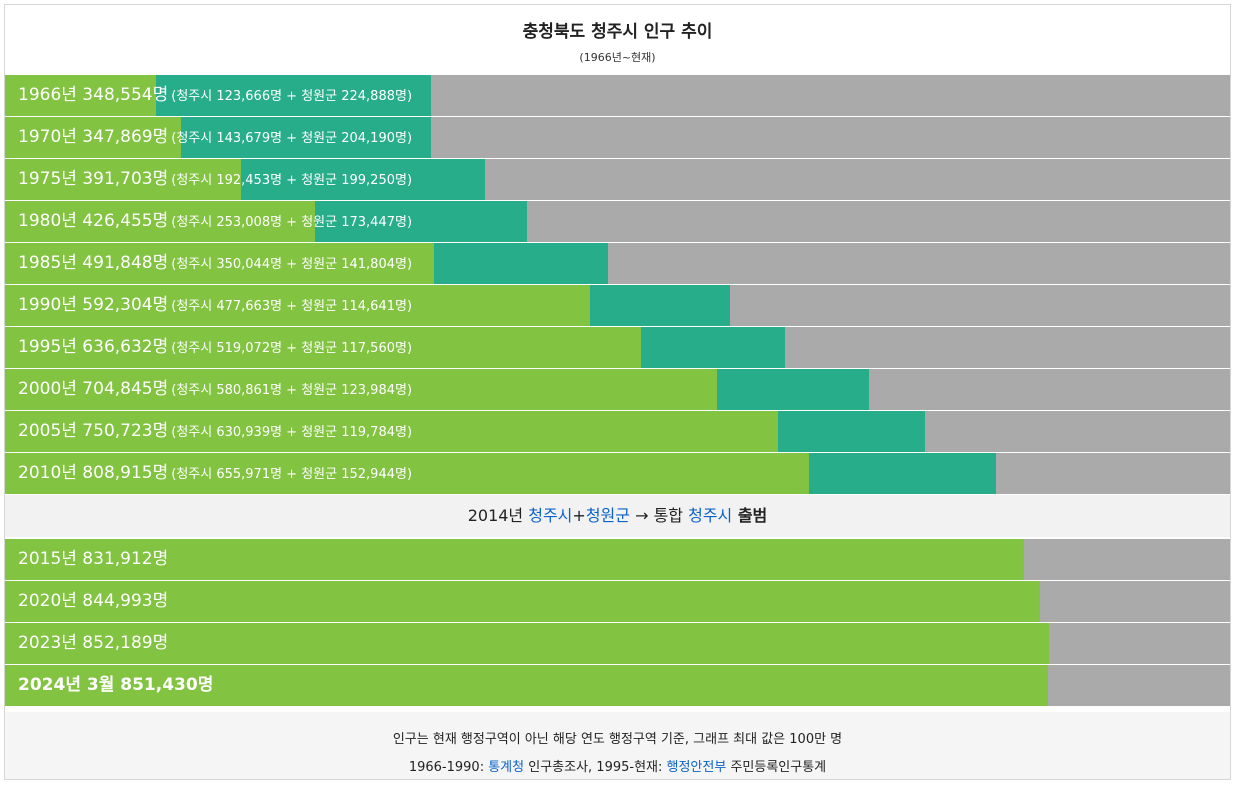 The height and width of the screenshot is (790, 1238). Describe the element at coordinates (659, 515) in the screenshot. I see `merge-arrow: → 통합` at that location.